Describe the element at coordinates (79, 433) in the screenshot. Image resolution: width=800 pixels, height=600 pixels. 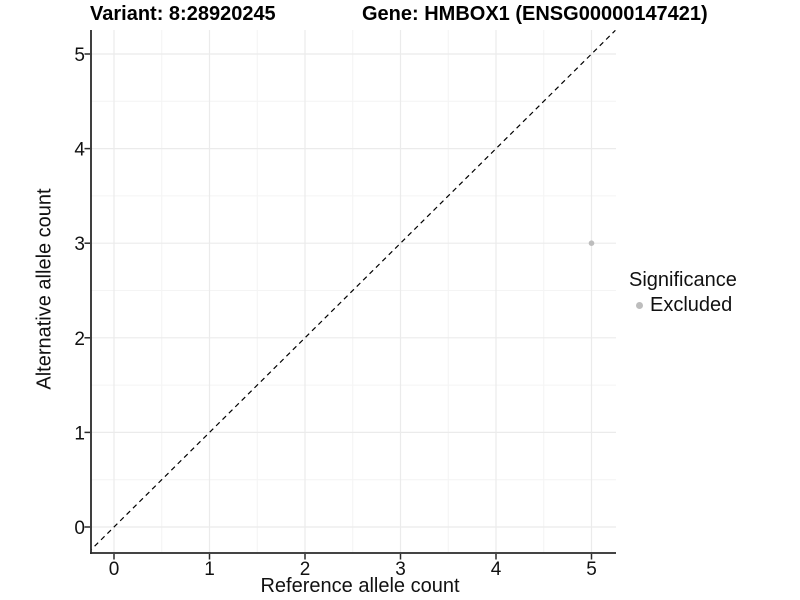
I see `y-tick-label: 1` at that location.